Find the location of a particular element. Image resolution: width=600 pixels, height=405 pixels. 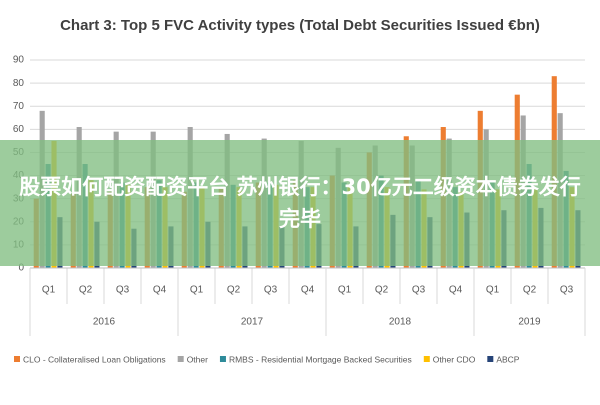

y-tick-label: 80 is located at coordinates (19, 83).